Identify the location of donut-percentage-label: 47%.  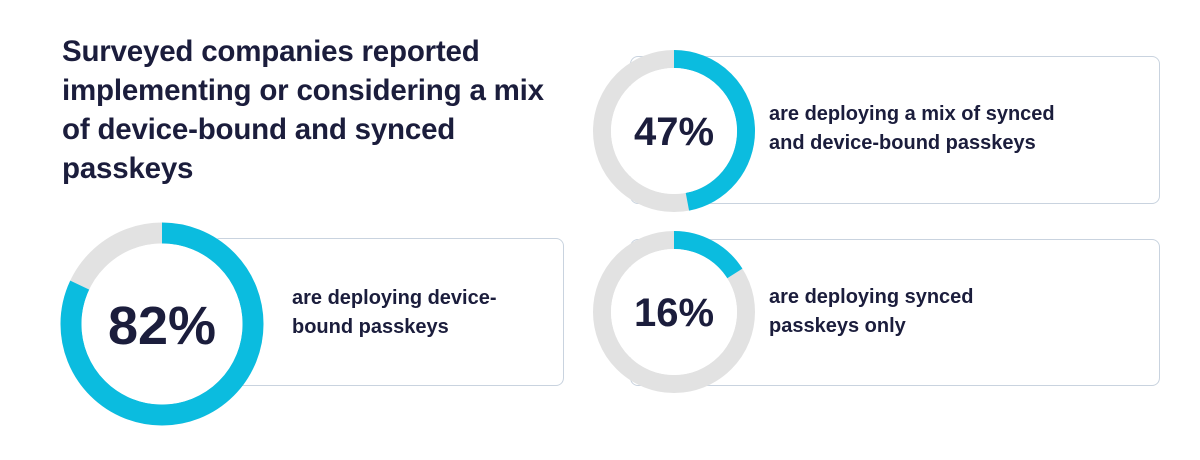
(674, 132).